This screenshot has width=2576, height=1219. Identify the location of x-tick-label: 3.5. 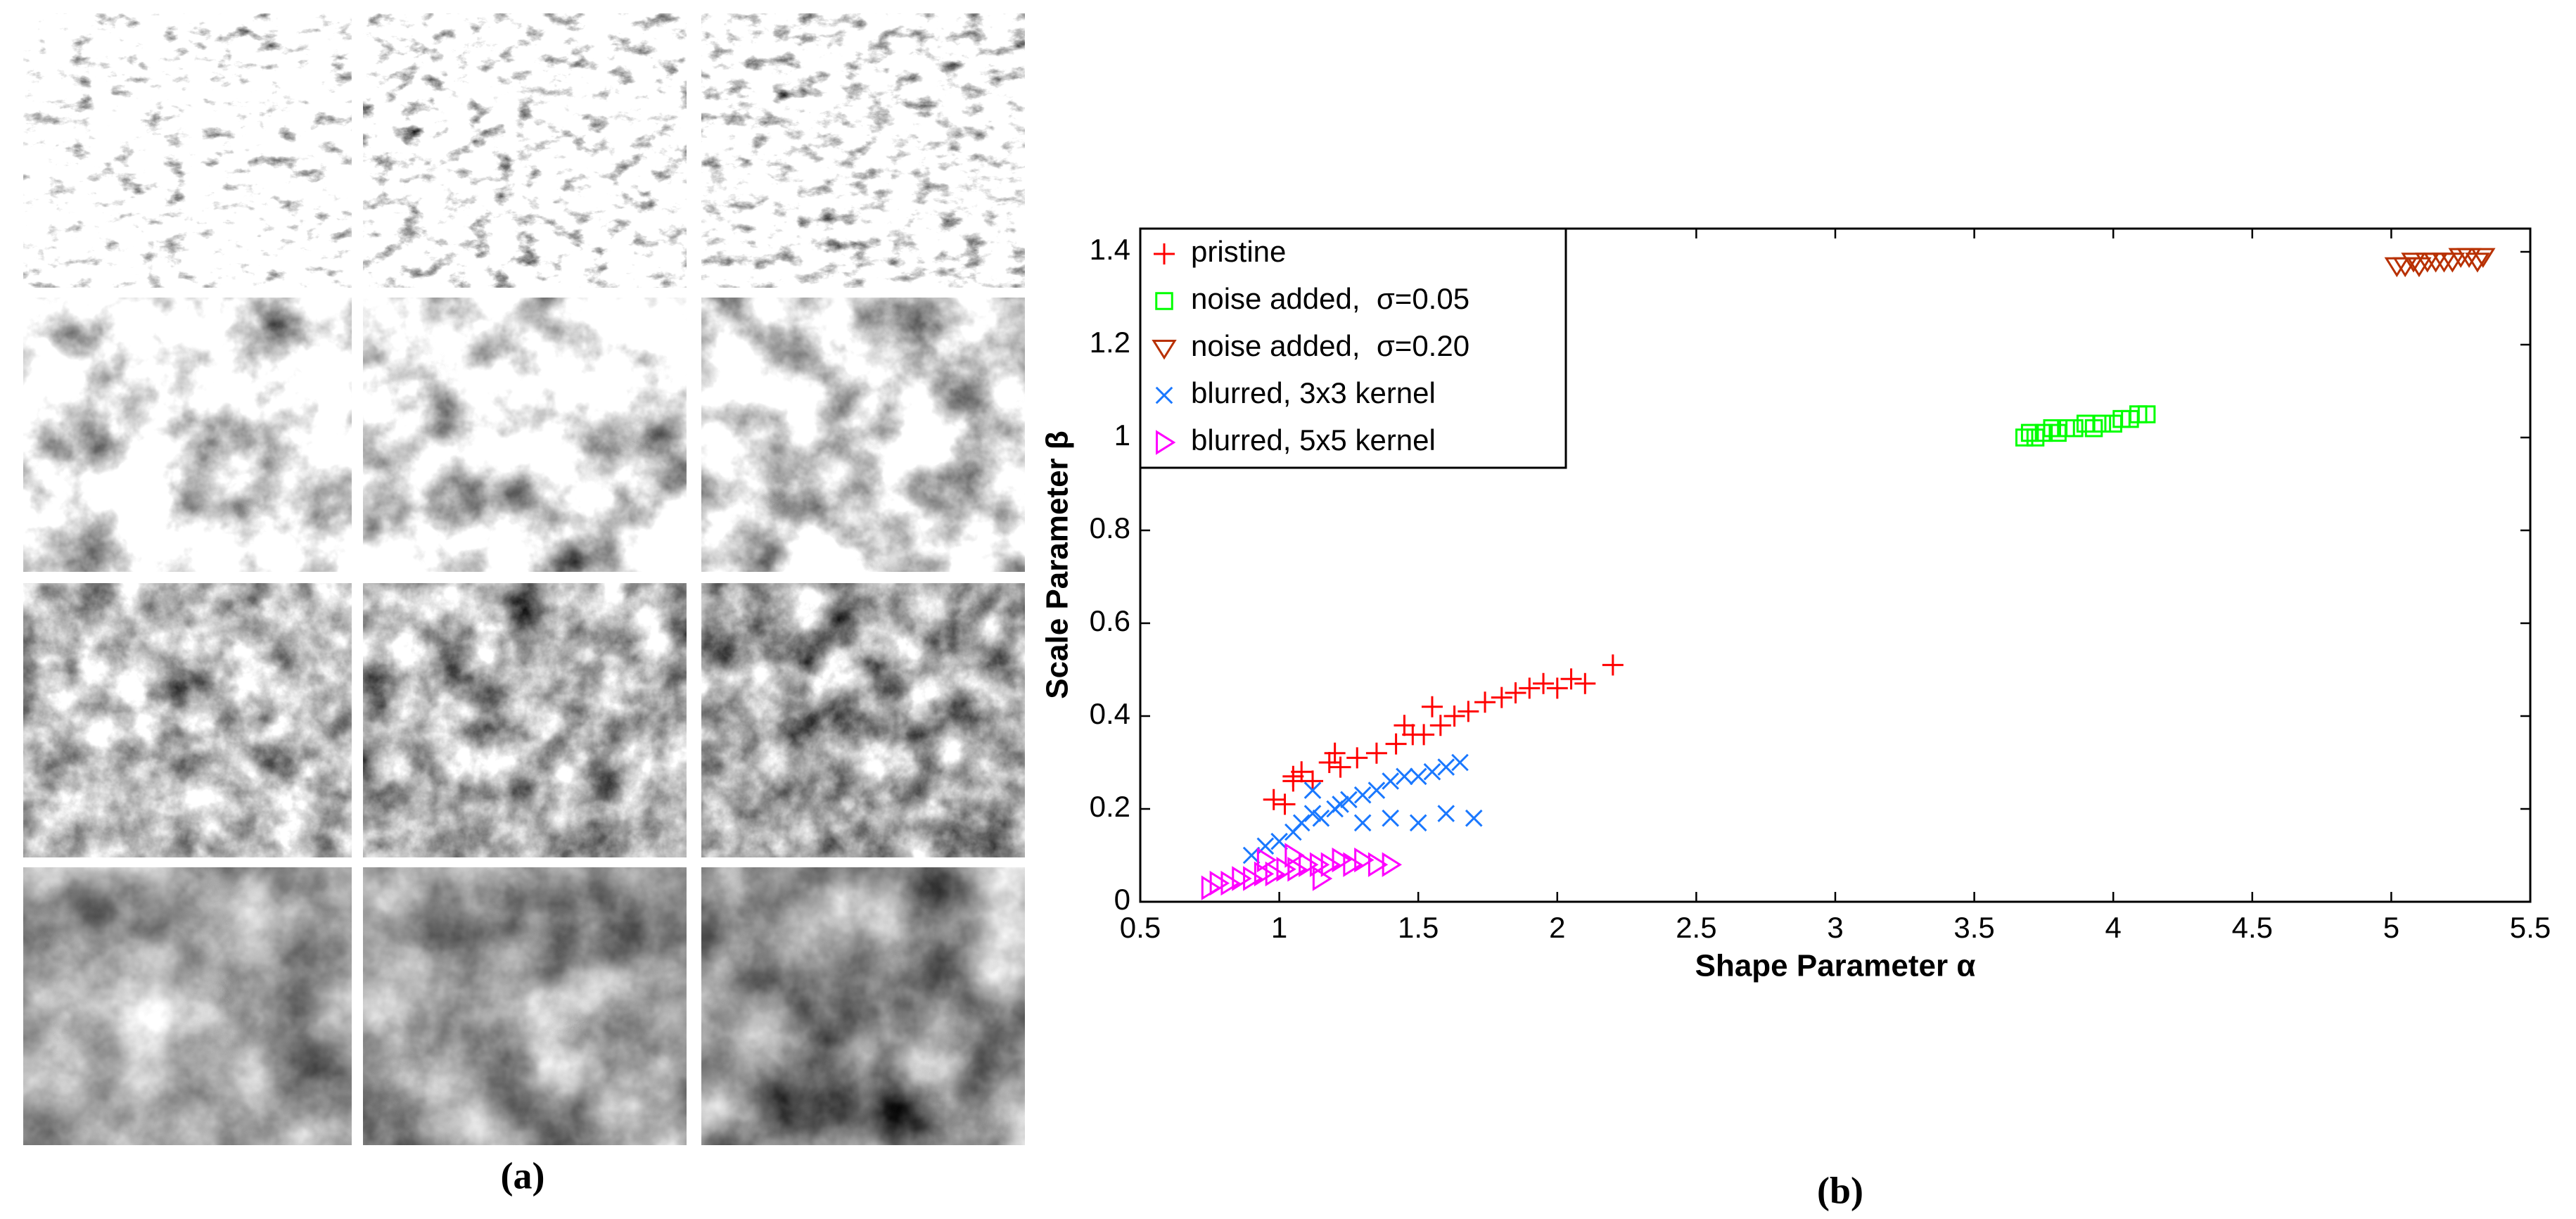
(1973, 927).